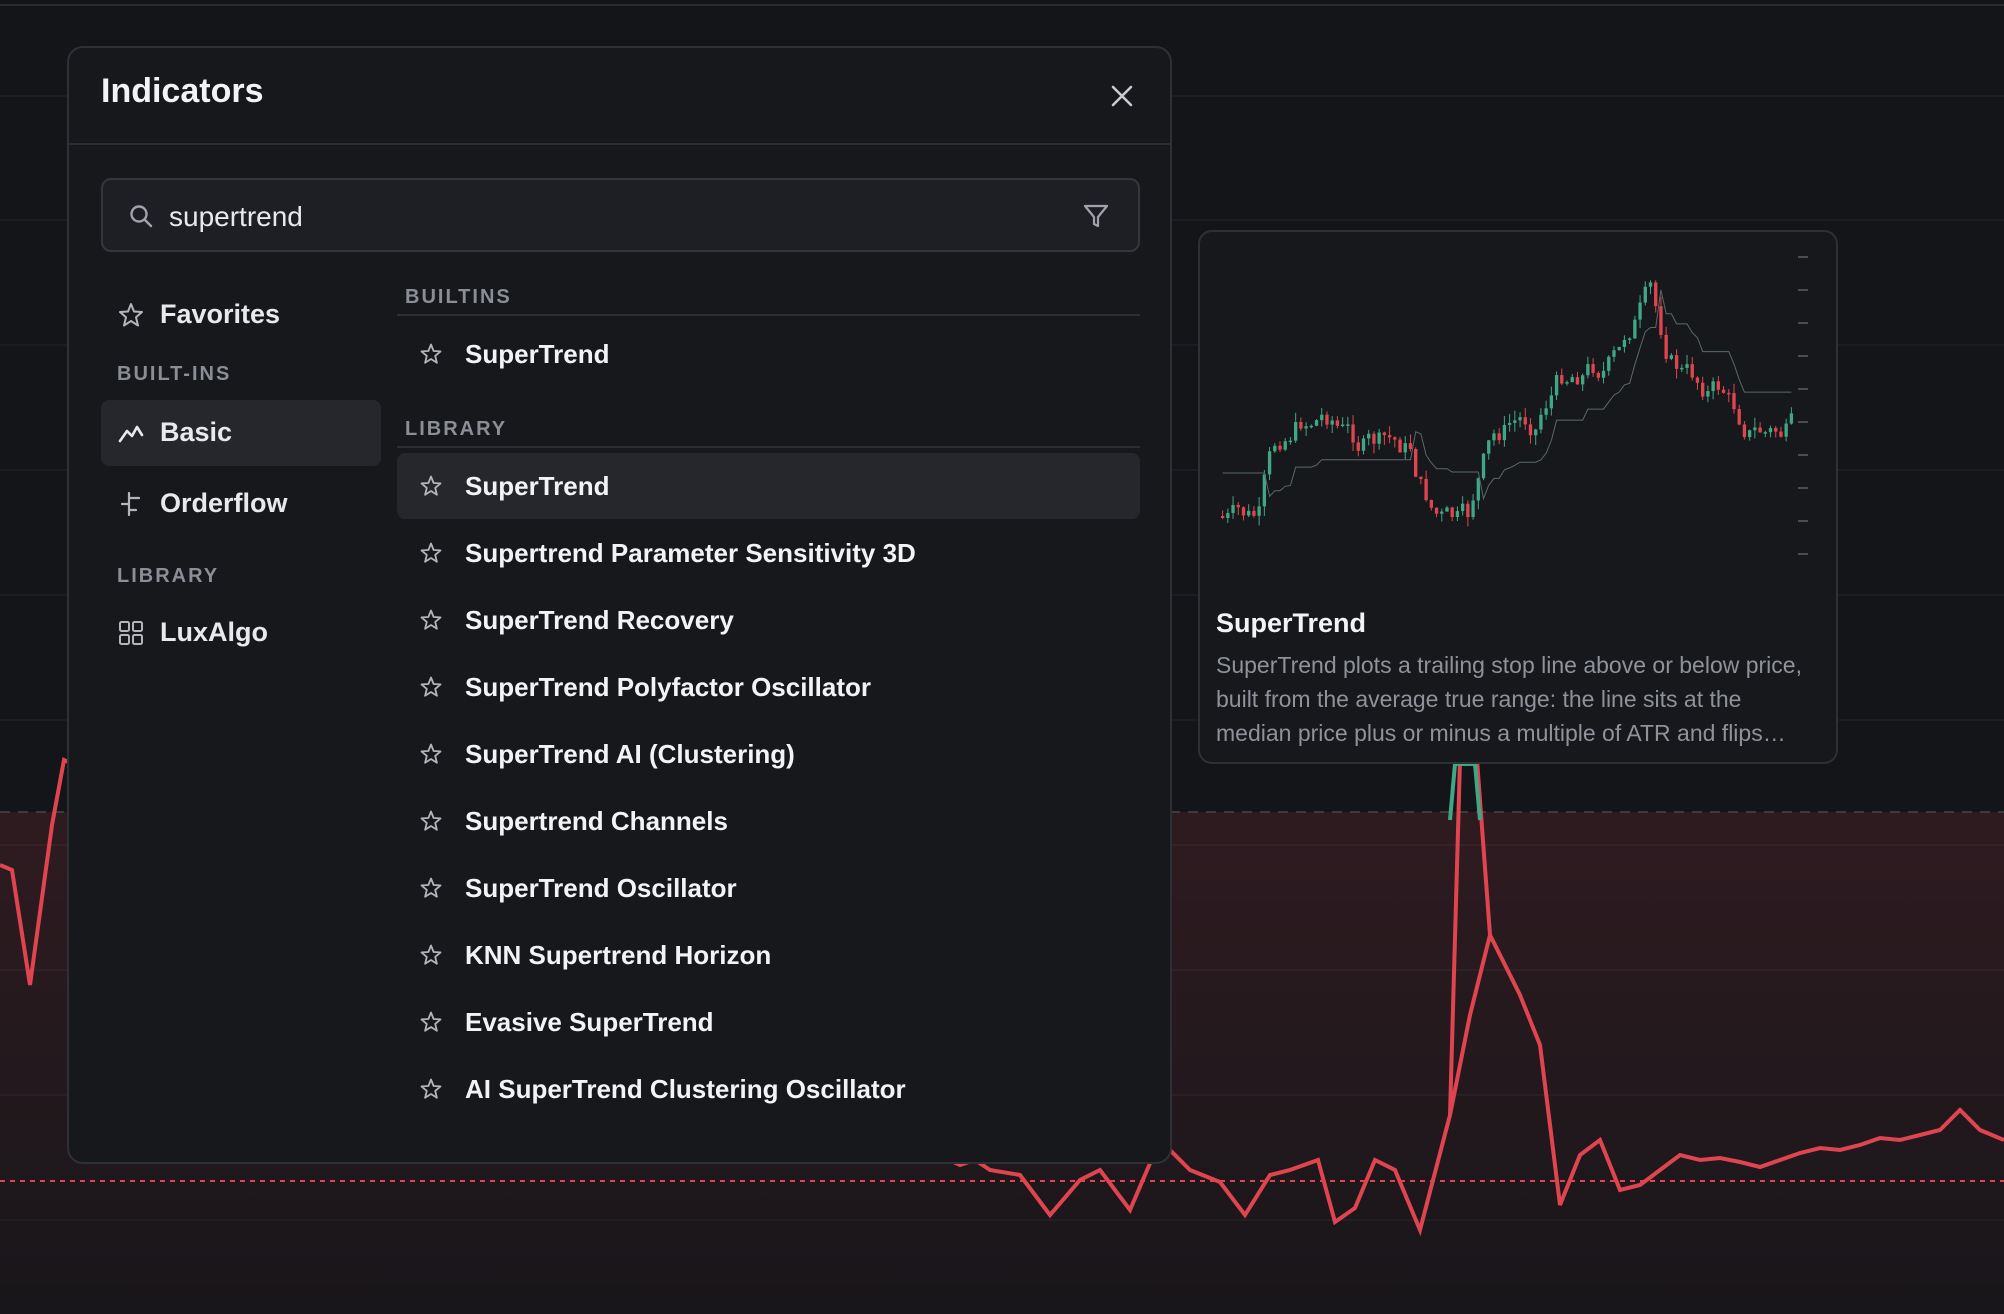  I want to click on indicator-row: AI SuperTrend Clustering Oscillator, so click(768, 1089).